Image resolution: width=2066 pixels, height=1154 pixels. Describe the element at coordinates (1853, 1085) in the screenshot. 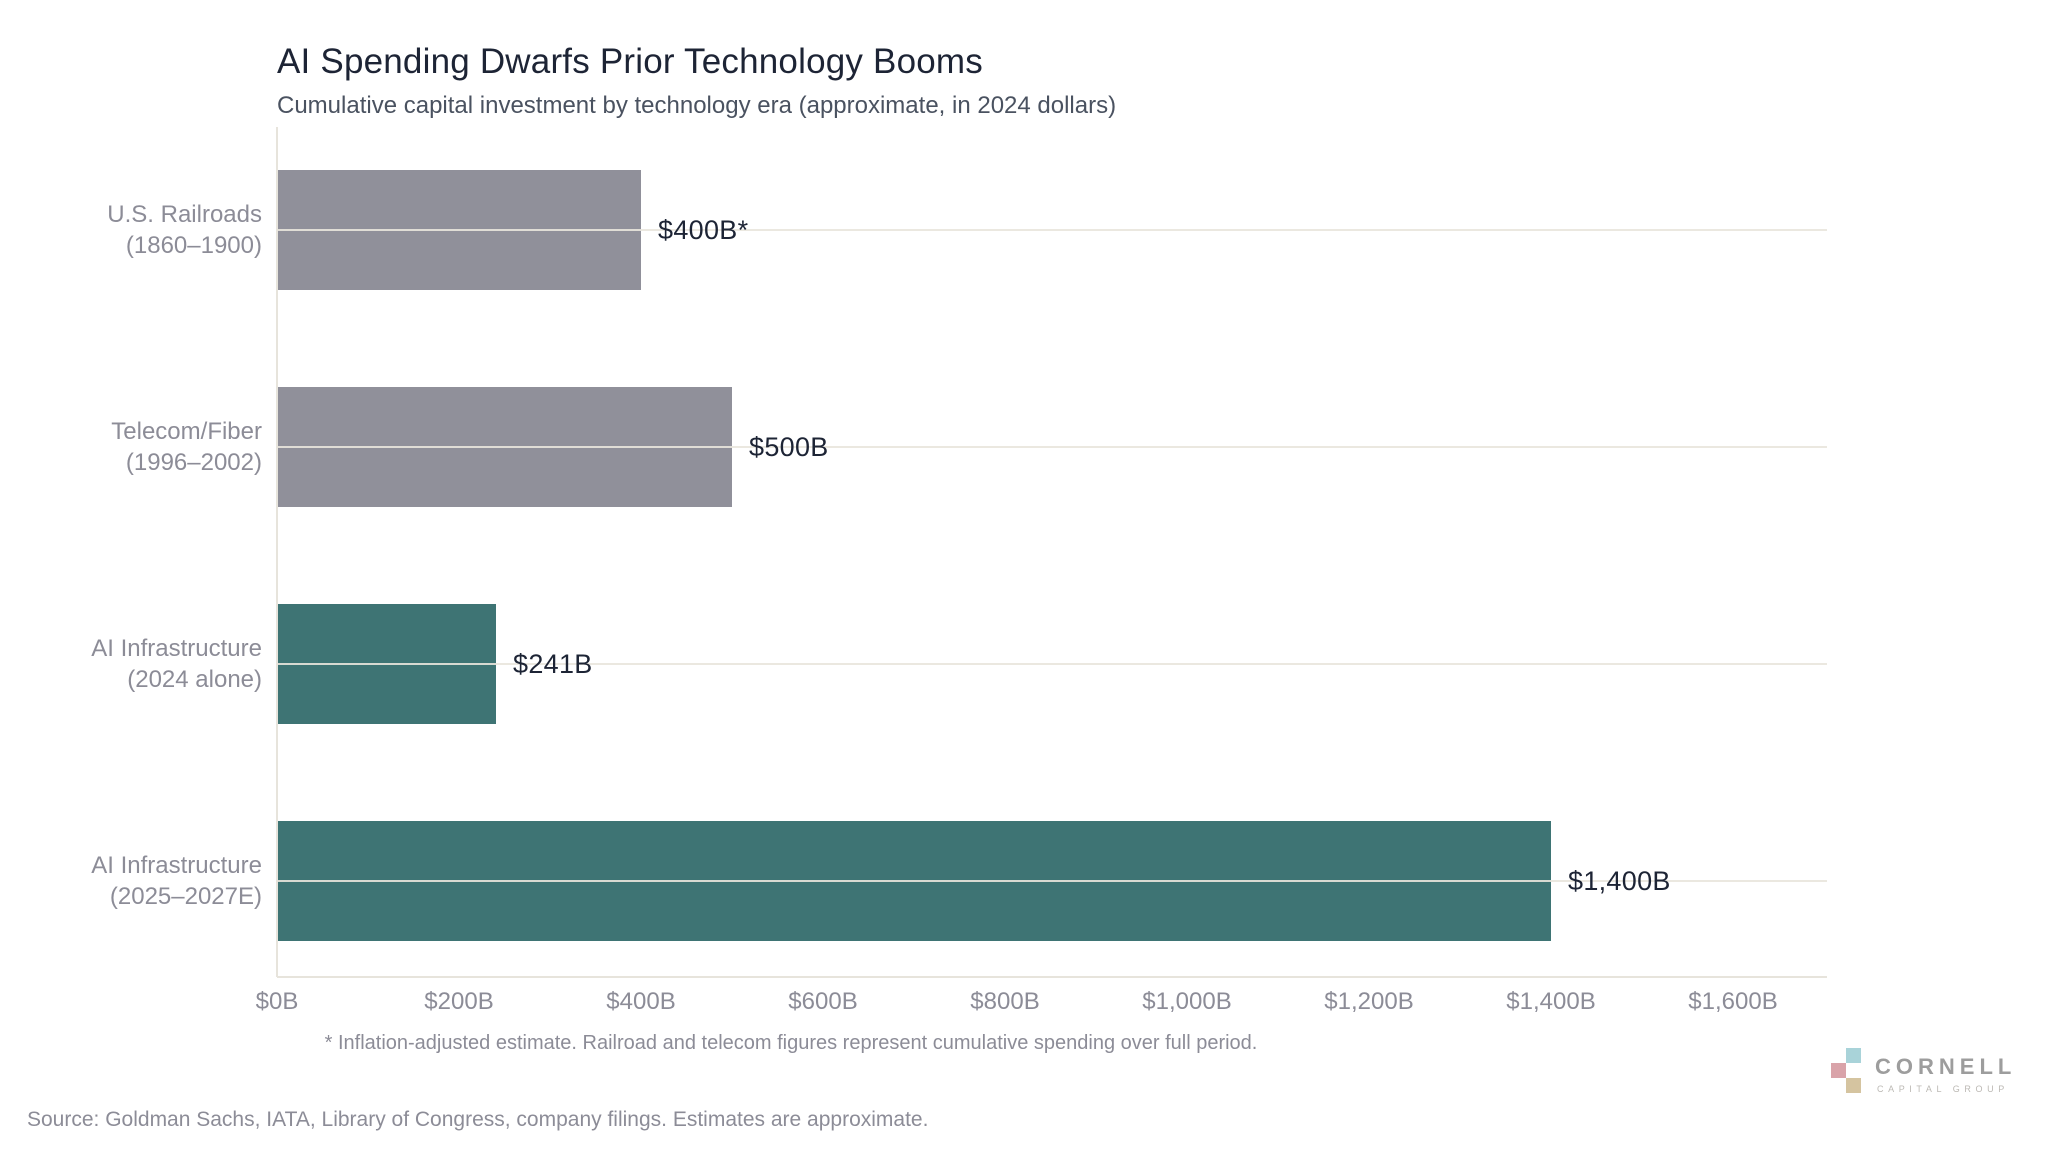

I see `logo-square-tan` at that location.